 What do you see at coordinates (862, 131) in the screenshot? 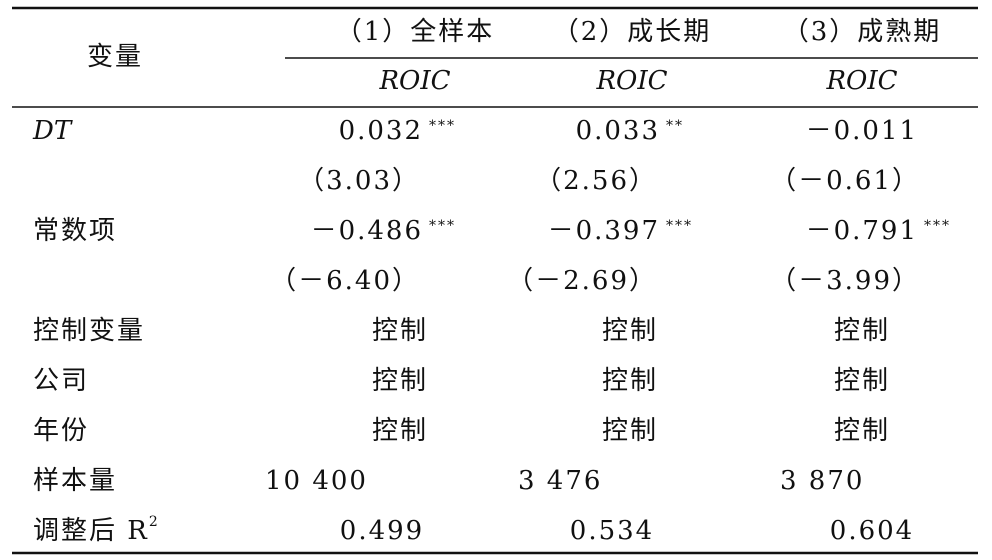
I see `cell-value: －0.011` at bounding box center [862, 131].